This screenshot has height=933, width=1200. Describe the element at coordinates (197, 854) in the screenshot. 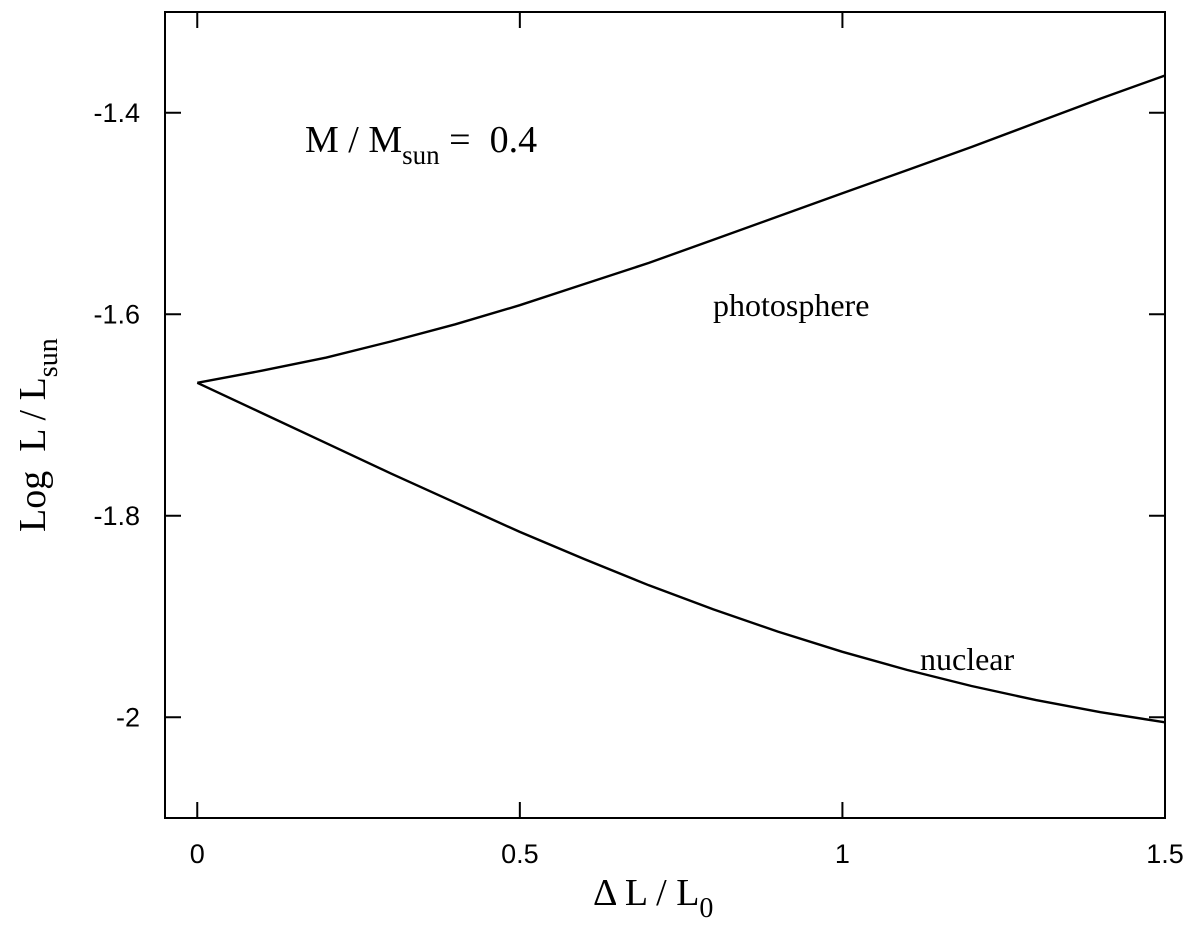

I see `x-tick-label: 0` at that location.